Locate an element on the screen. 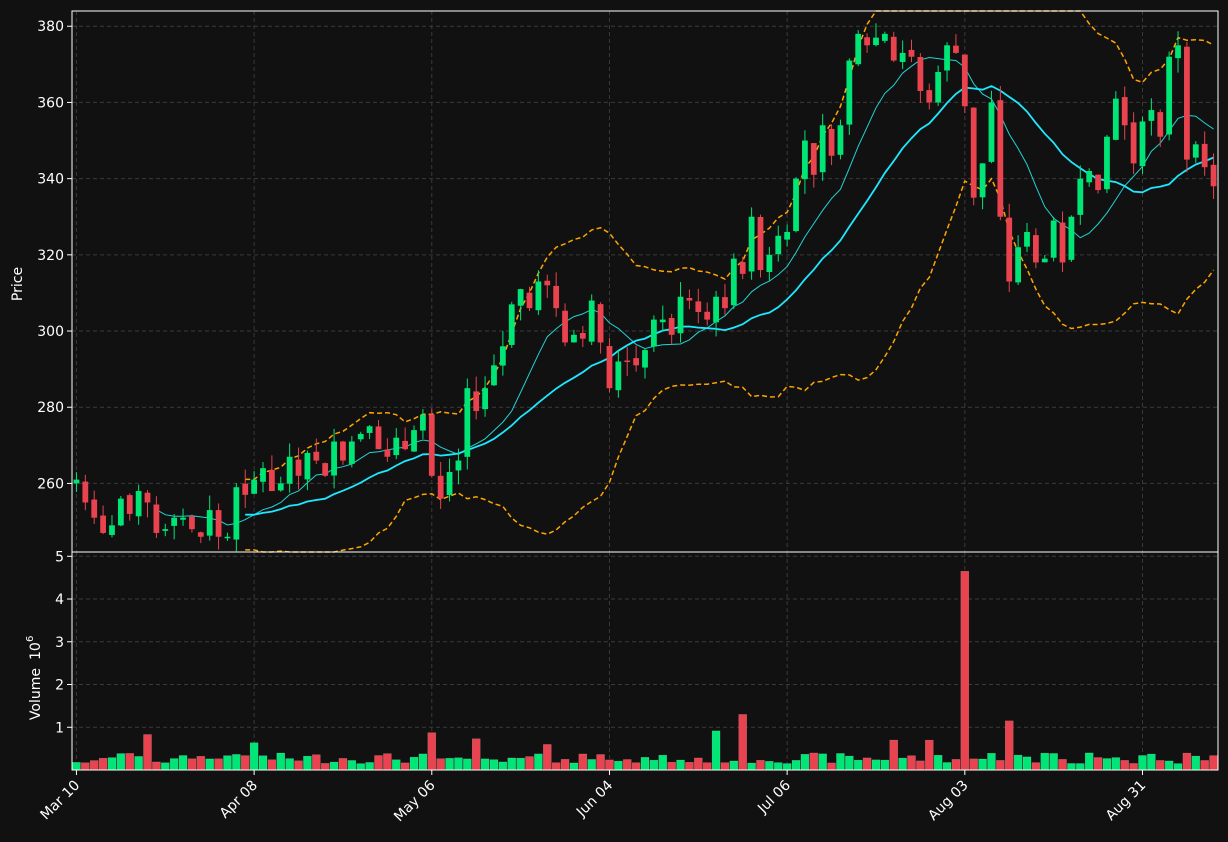 Image resolution: width=1228 pixels, height=842 pixels. price-tick-label: 340 is located at coordinates (50, 180).